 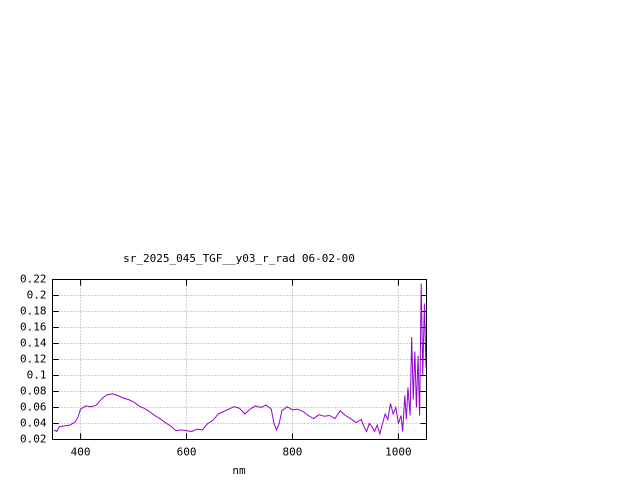 What do you see at coordinates (37, 295) in the screenshot?
I see `y-tick-label: 0.2` at bounding box center [37, 295].